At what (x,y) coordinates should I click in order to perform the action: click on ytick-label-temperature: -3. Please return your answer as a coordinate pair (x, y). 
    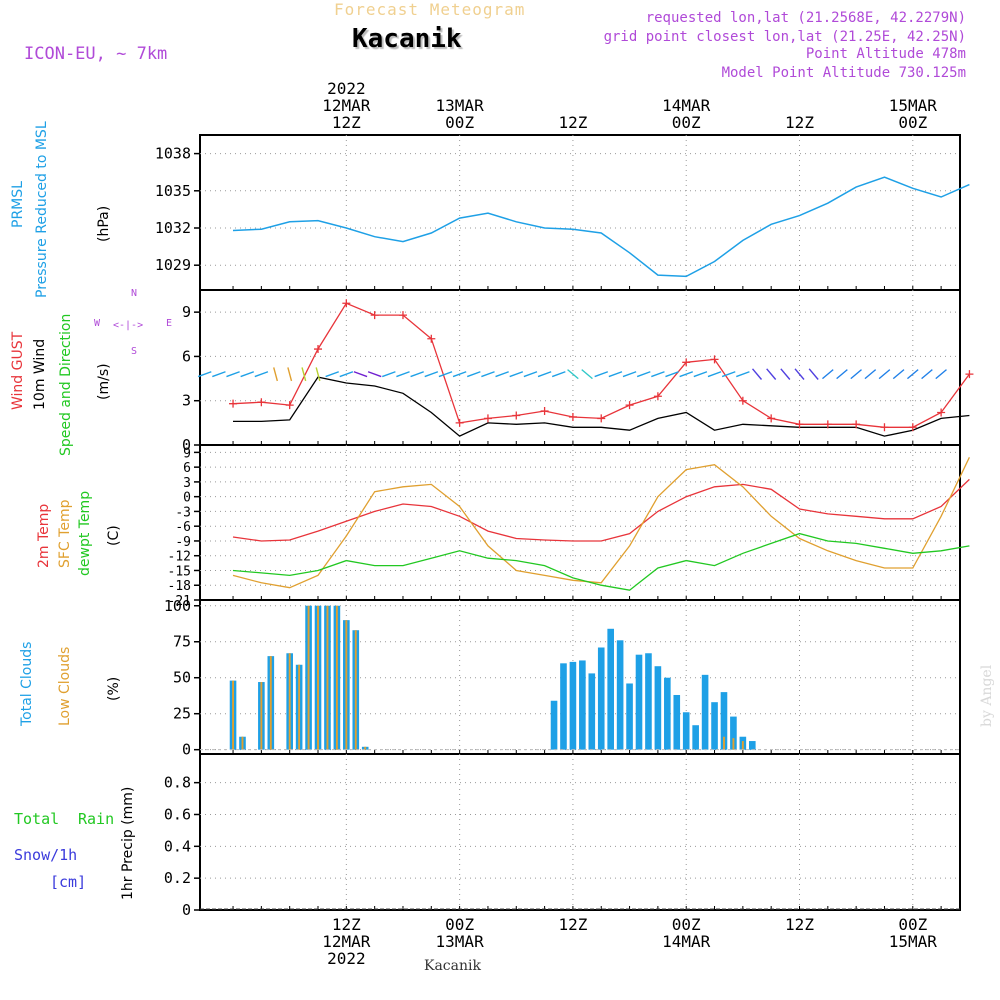
    Looking at the image, I should click on (183, 512).